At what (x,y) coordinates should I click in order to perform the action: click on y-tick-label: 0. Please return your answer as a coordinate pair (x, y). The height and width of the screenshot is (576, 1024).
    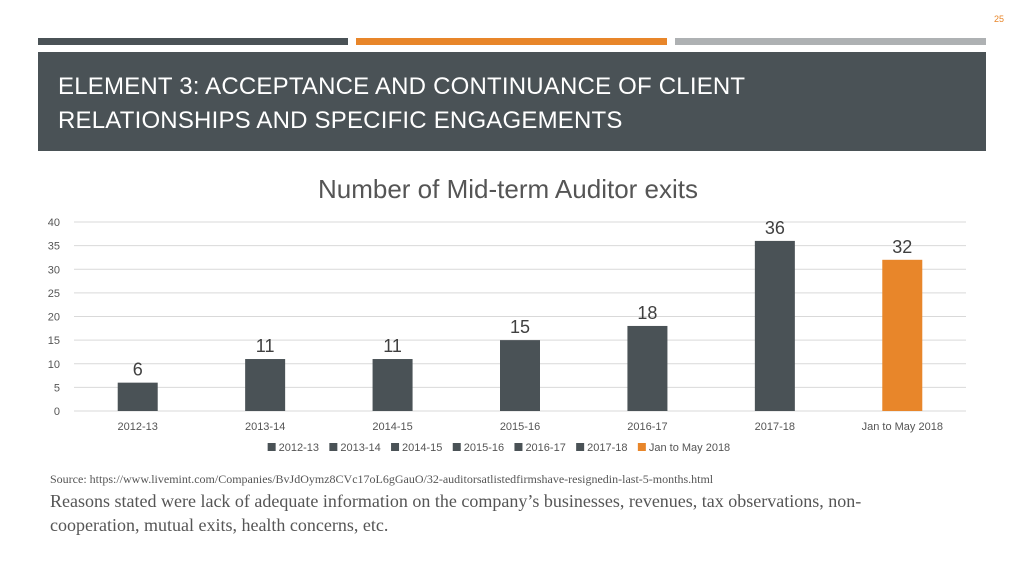
    Looking at the image, I should click on (57, 412).